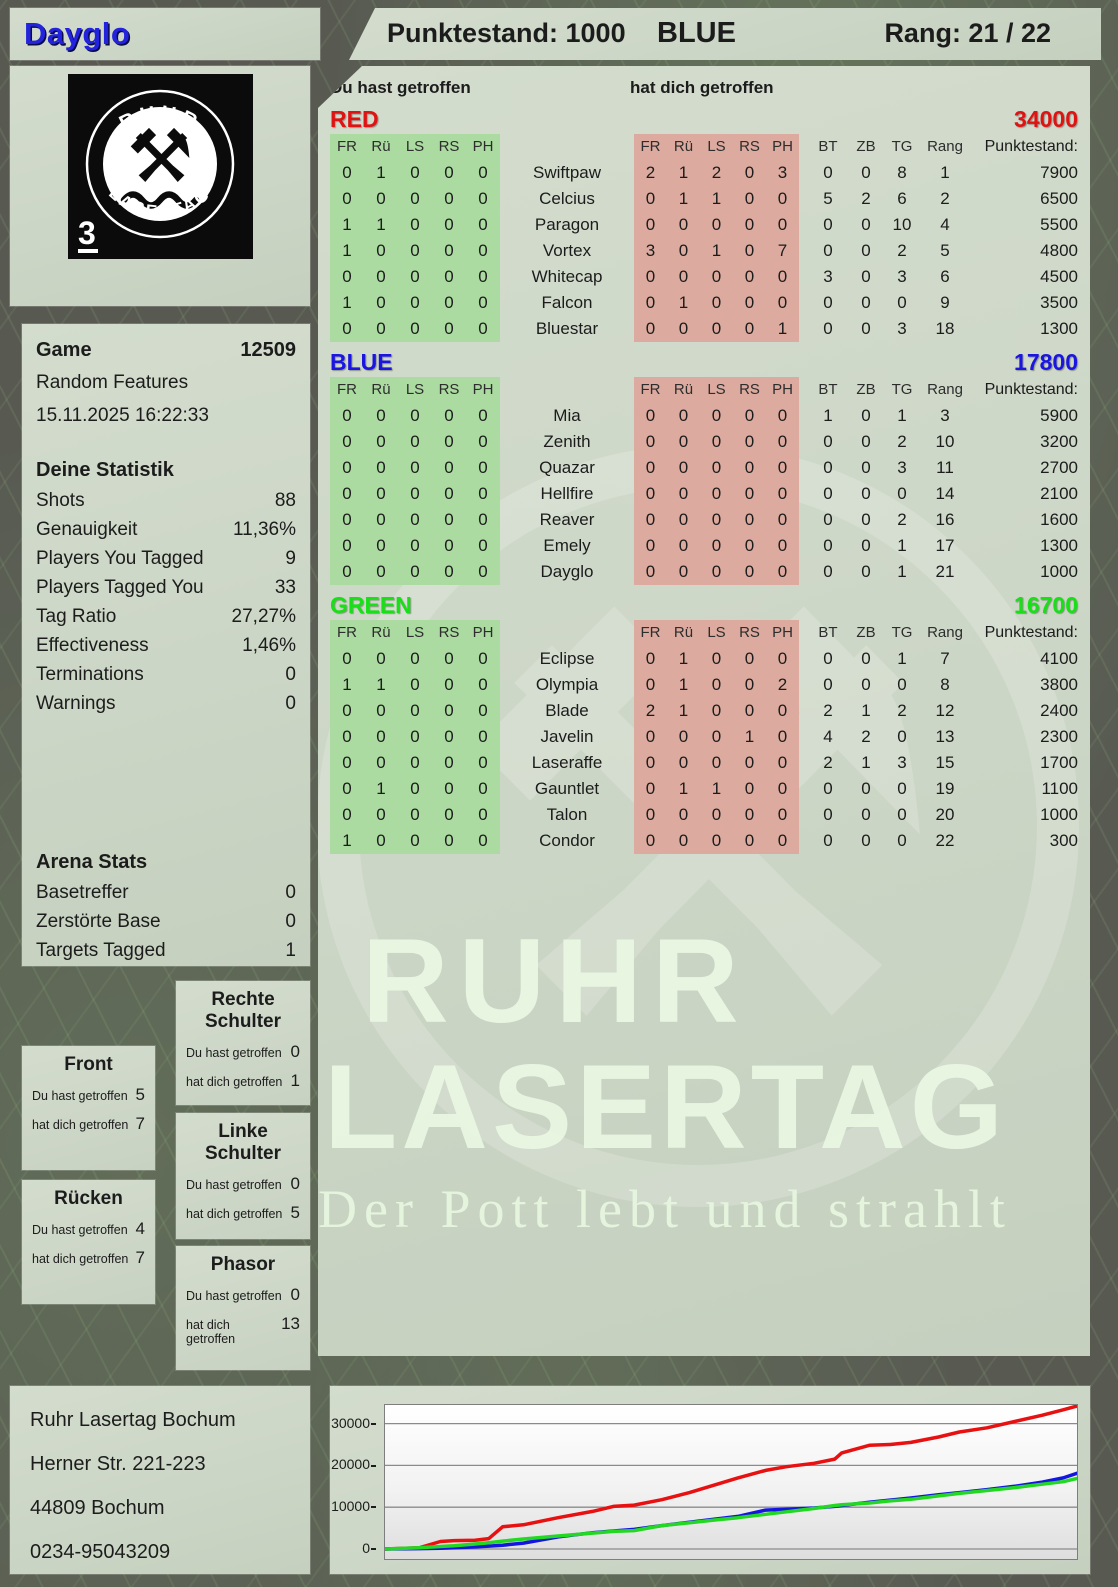 This screenshot has height=1587, width=1118. I want to click on stat-label: Players Tagged You, so click(120, 587).